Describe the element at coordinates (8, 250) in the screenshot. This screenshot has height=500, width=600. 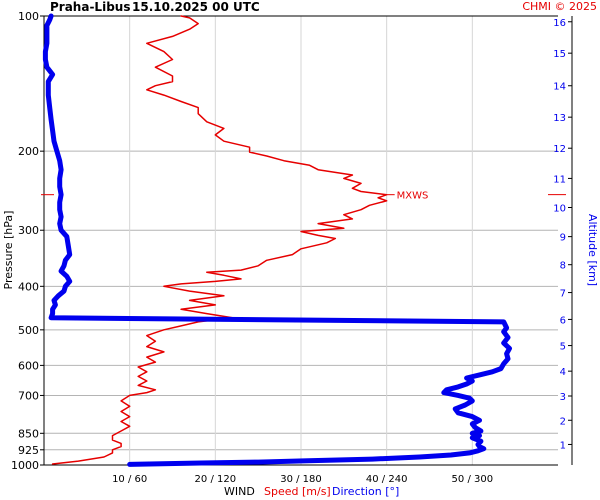
I see `y-axis-title: Pressure [hPa]` at that location.